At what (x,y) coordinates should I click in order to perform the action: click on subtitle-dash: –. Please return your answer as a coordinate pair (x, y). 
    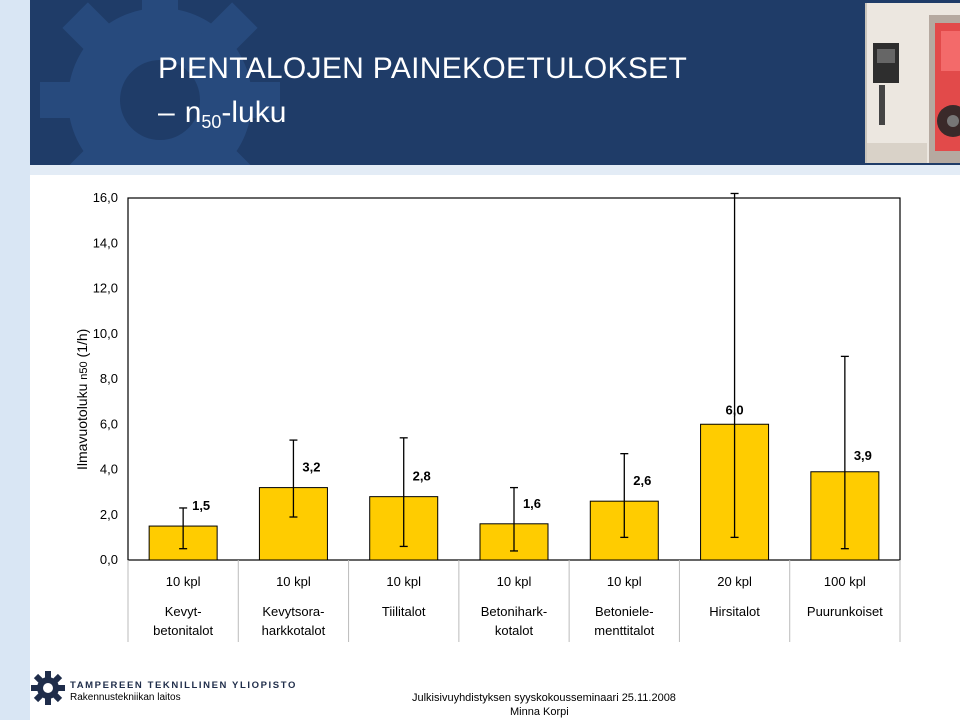
    Looking at the image, I should click on (166, 112).